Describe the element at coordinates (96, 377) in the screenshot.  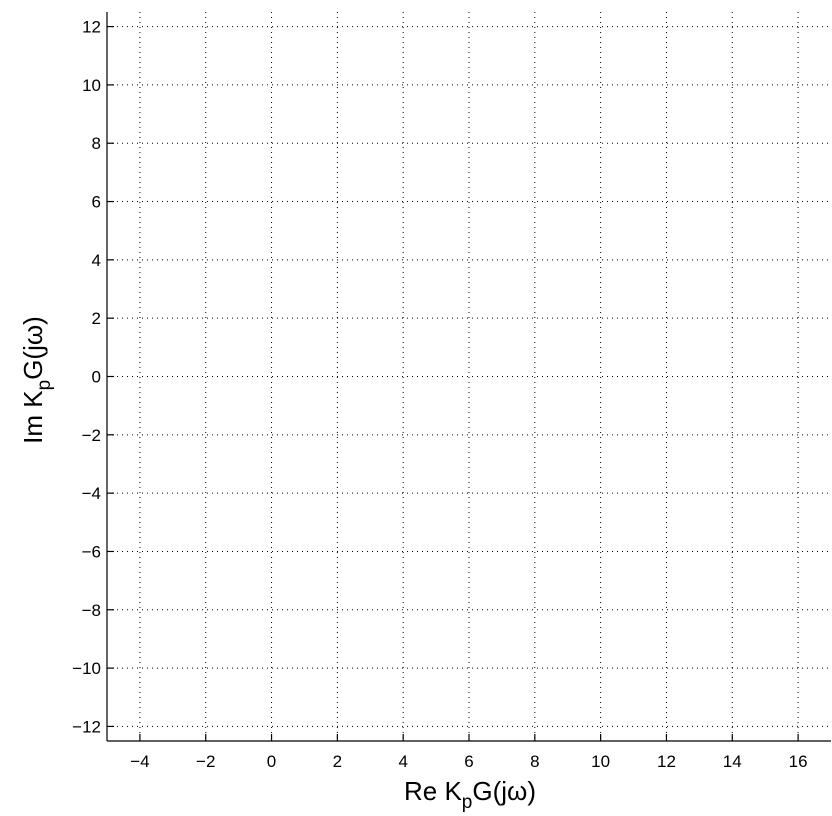
I see `y-tick-label: 0` at that location.